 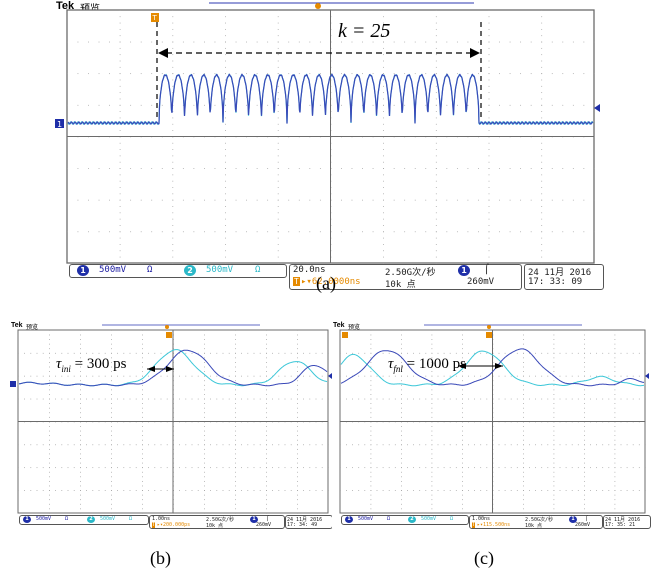 I want to click on initial-delay-annotation: τini = 300 ps, so click(x=91, y=366).